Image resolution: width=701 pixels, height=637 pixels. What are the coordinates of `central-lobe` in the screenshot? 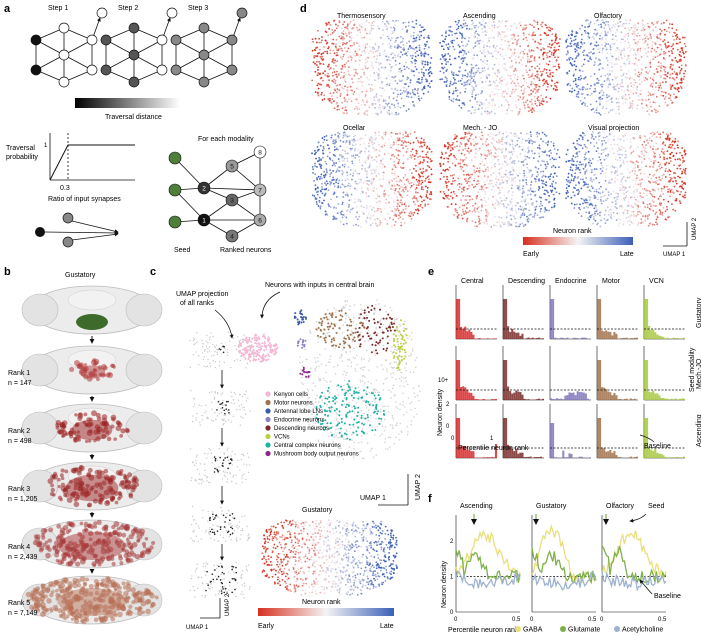 It's located at (92, 300).